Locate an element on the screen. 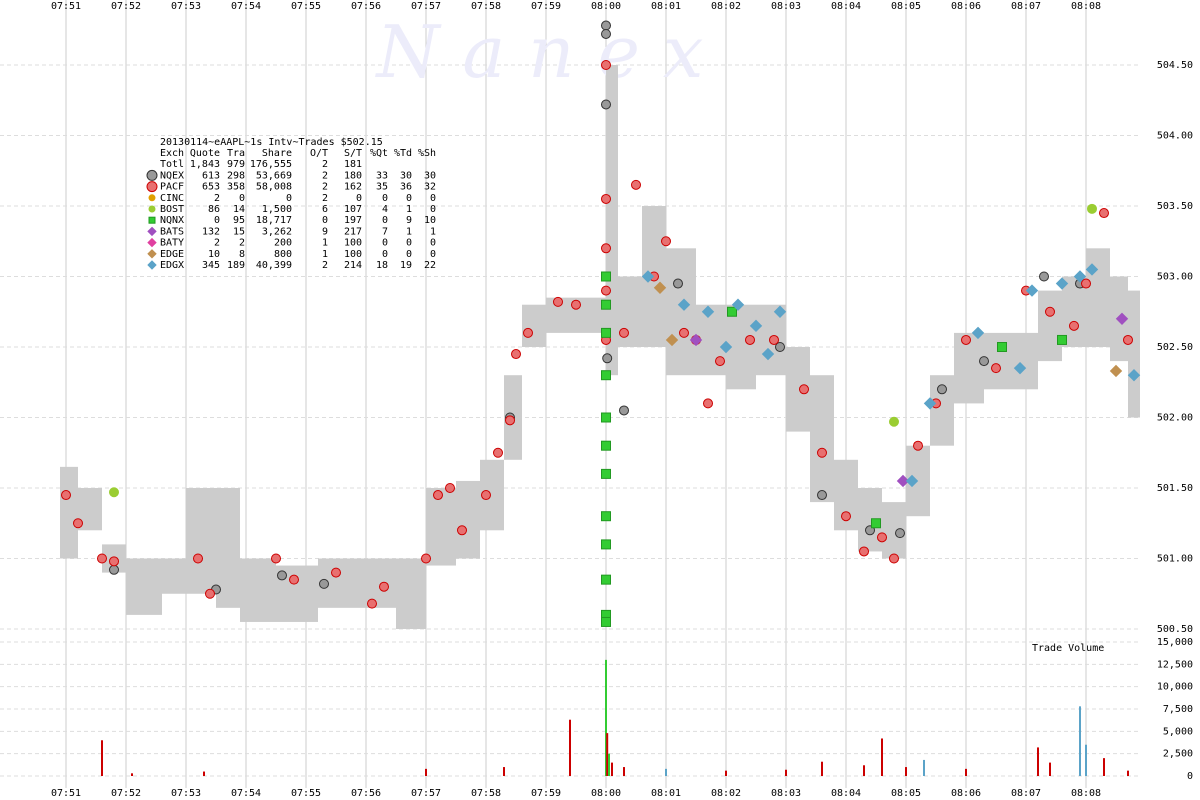 The height and width of the screenshot is (800, 1200). legend-stat: 180 is located at coordinates (353, 175).